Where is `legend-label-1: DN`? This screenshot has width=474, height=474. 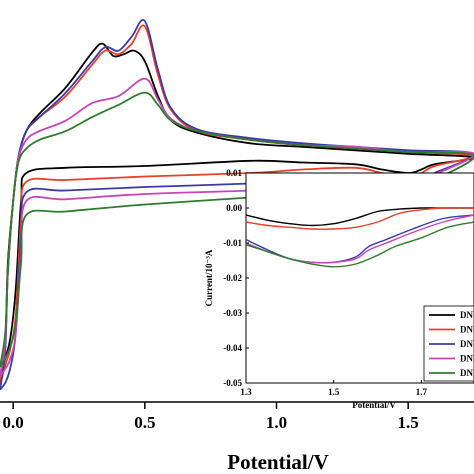
legend-label-1: DN is located at coordinates (466, 315).